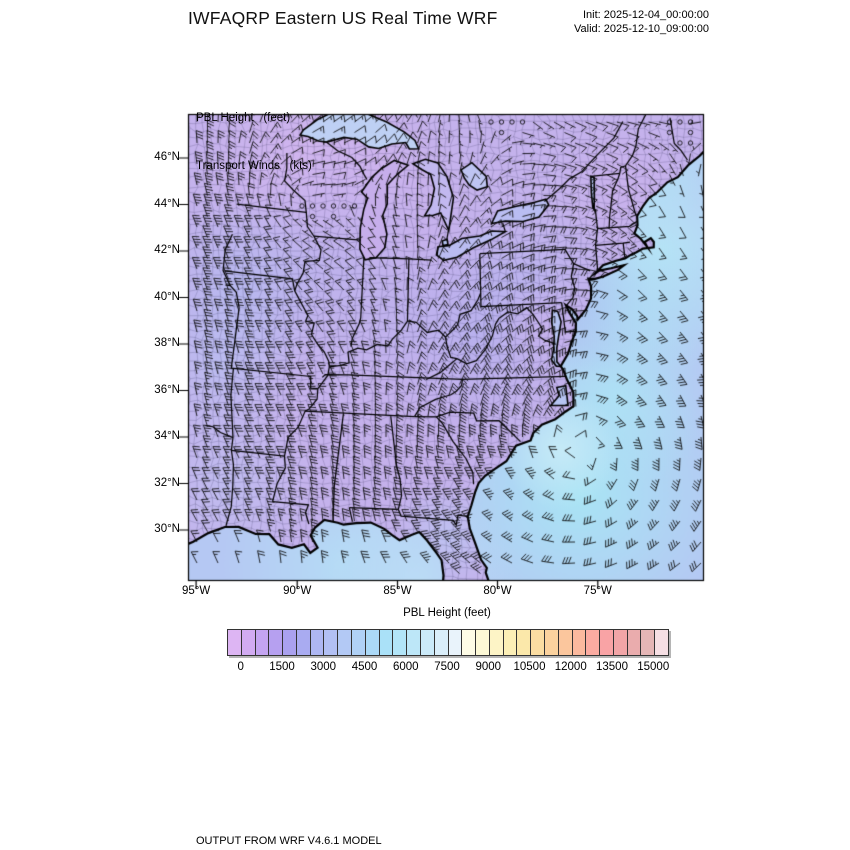  Describe the element at coordinates (343, 18) in the screenshot. I see `page-title: IWFAQRP Eastern US Real Time WRF` at that location.